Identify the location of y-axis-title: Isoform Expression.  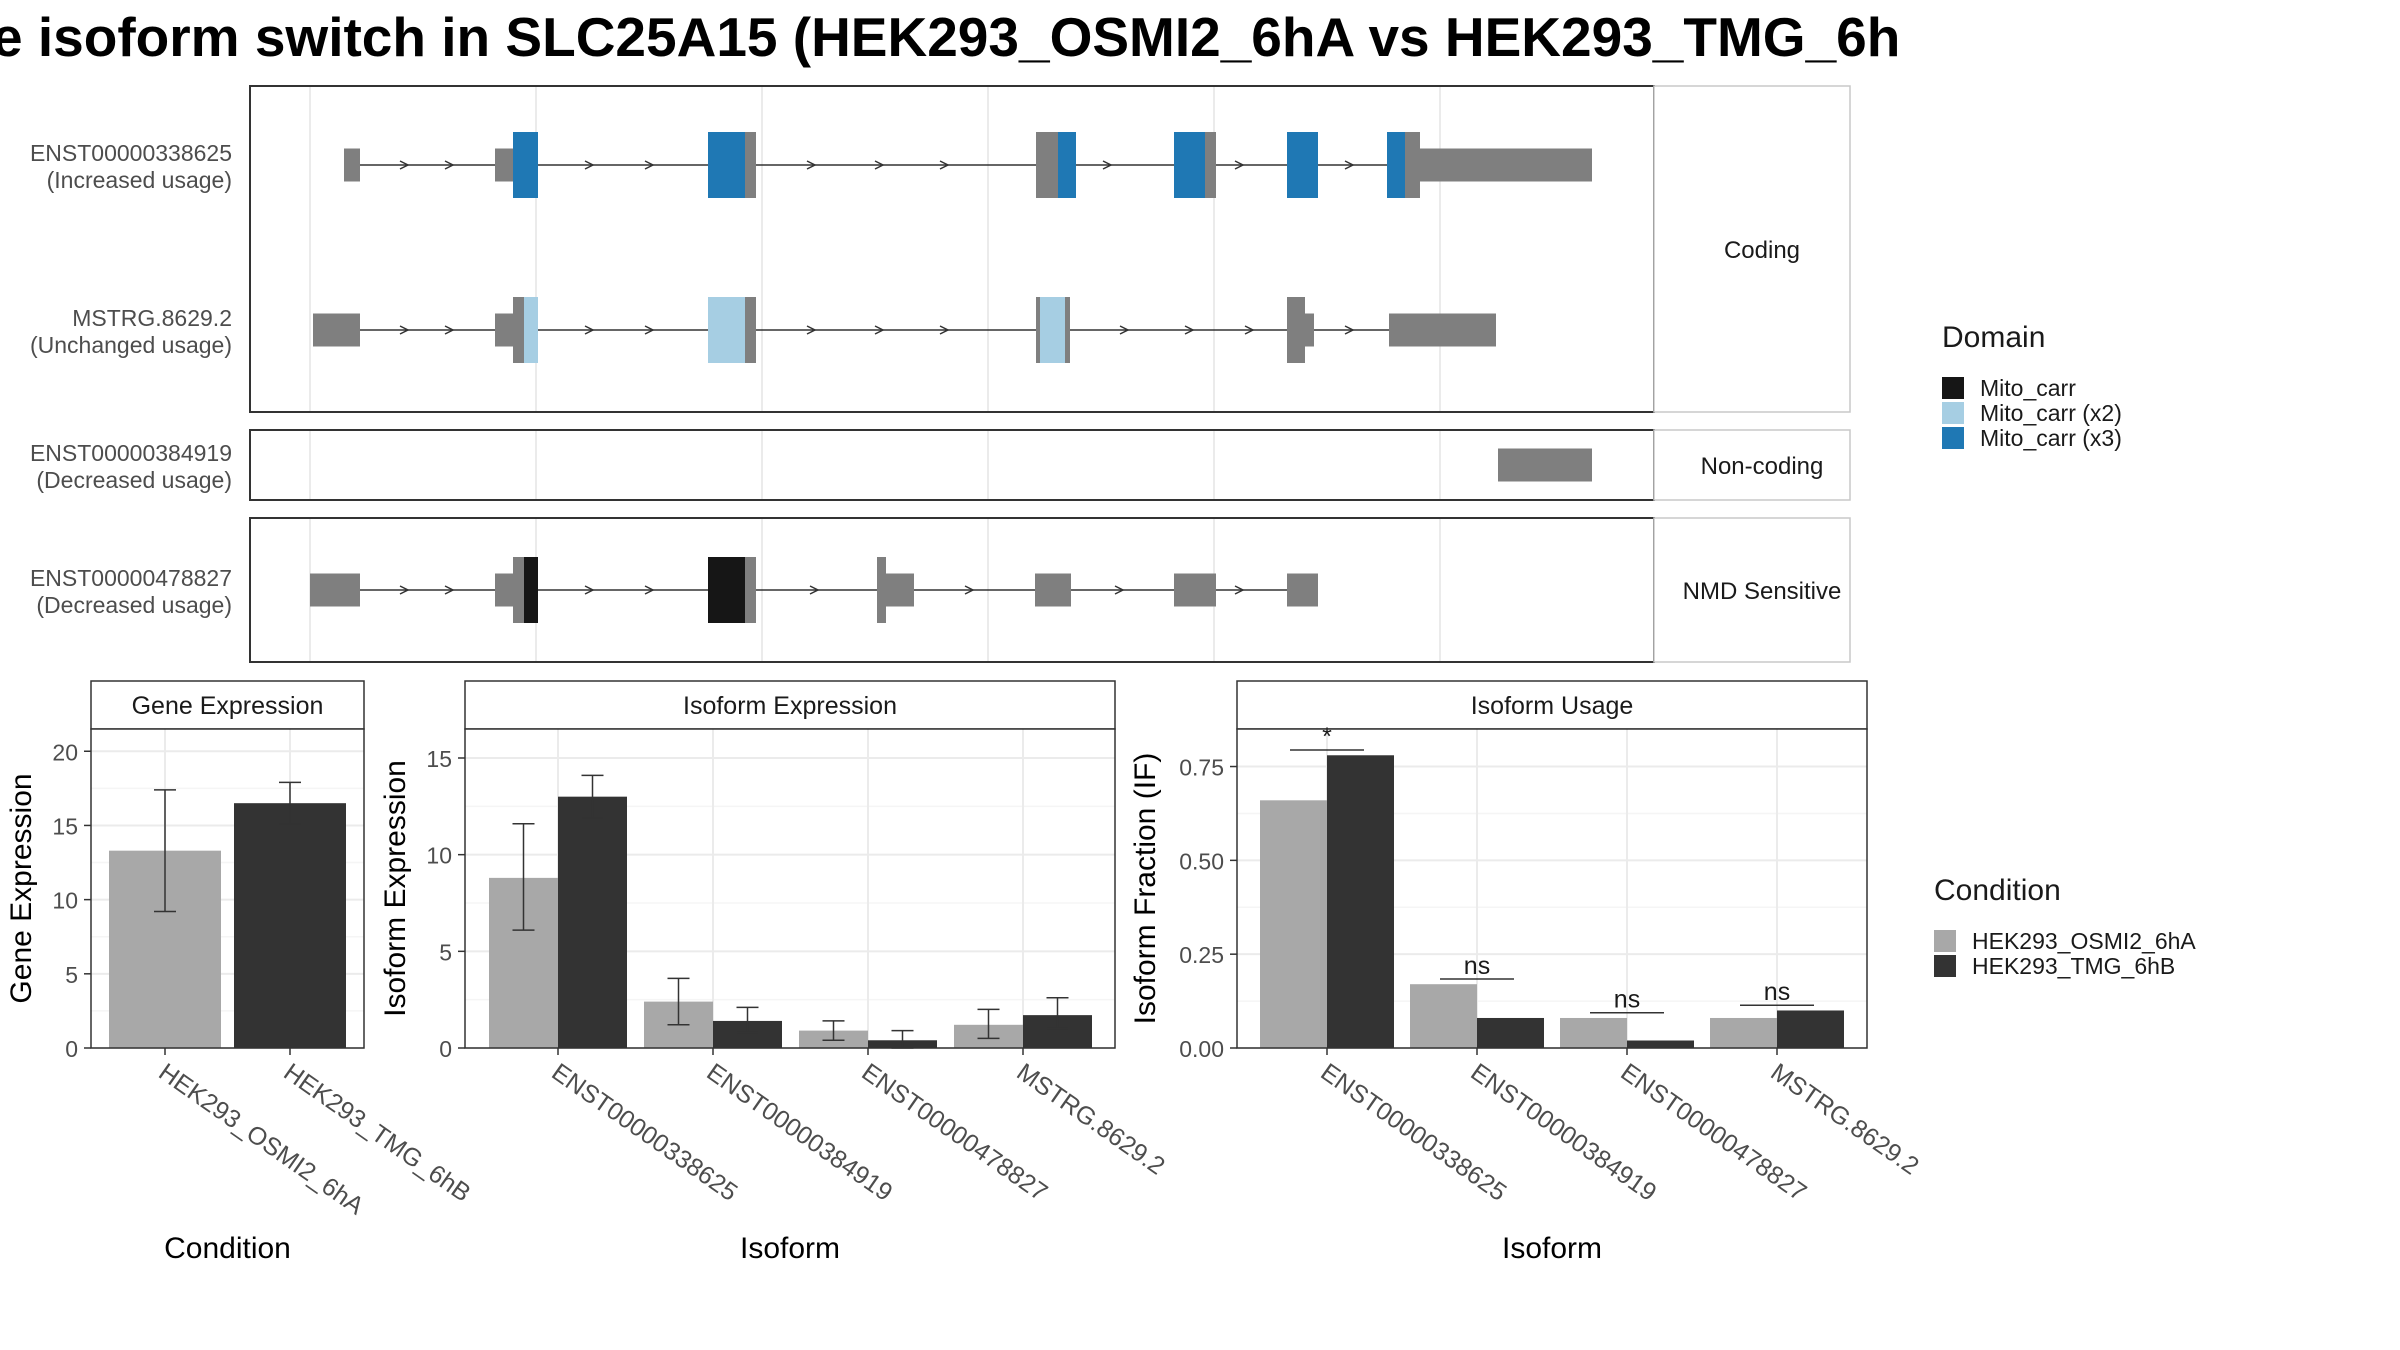
(395, 888).